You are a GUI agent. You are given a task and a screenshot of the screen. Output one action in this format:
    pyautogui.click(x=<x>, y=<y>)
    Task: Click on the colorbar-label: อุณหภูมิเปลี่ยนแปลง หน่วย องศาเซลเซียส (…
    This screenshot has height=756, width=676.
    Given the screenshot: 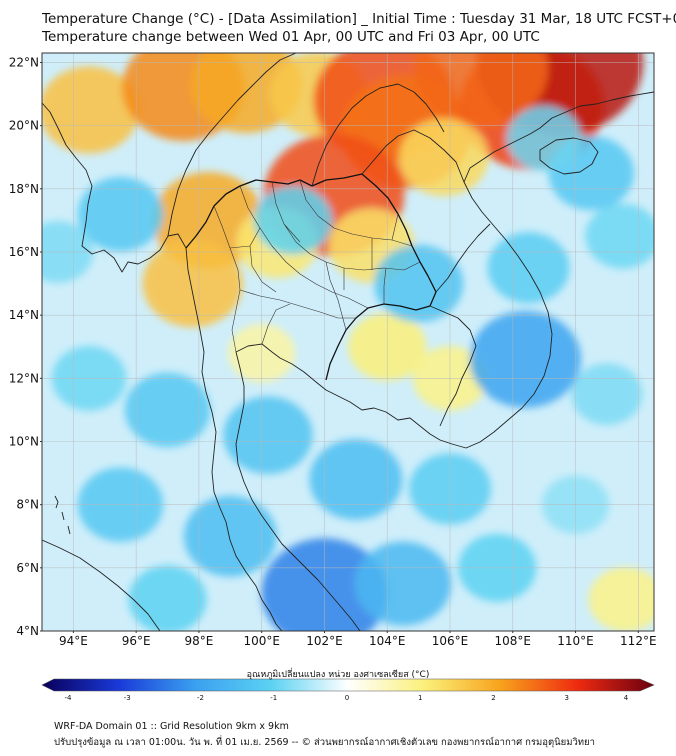 What is the action you would take?
    pyautogui.click(x=338, y=675)
    